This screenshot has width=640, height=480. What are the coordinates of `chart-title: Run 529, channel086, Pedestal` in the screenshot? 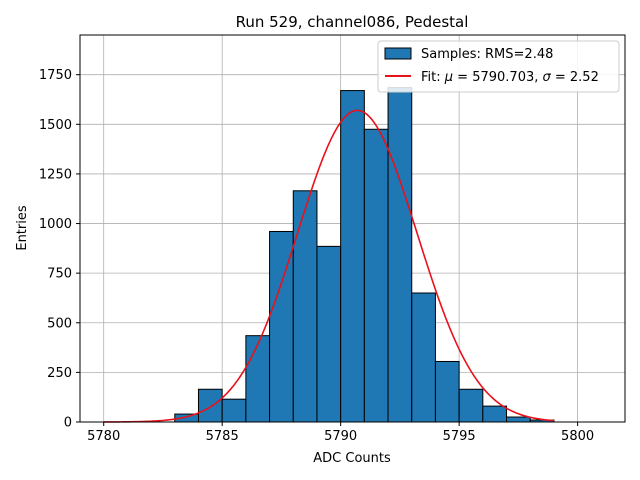 It's located at (352, 22).